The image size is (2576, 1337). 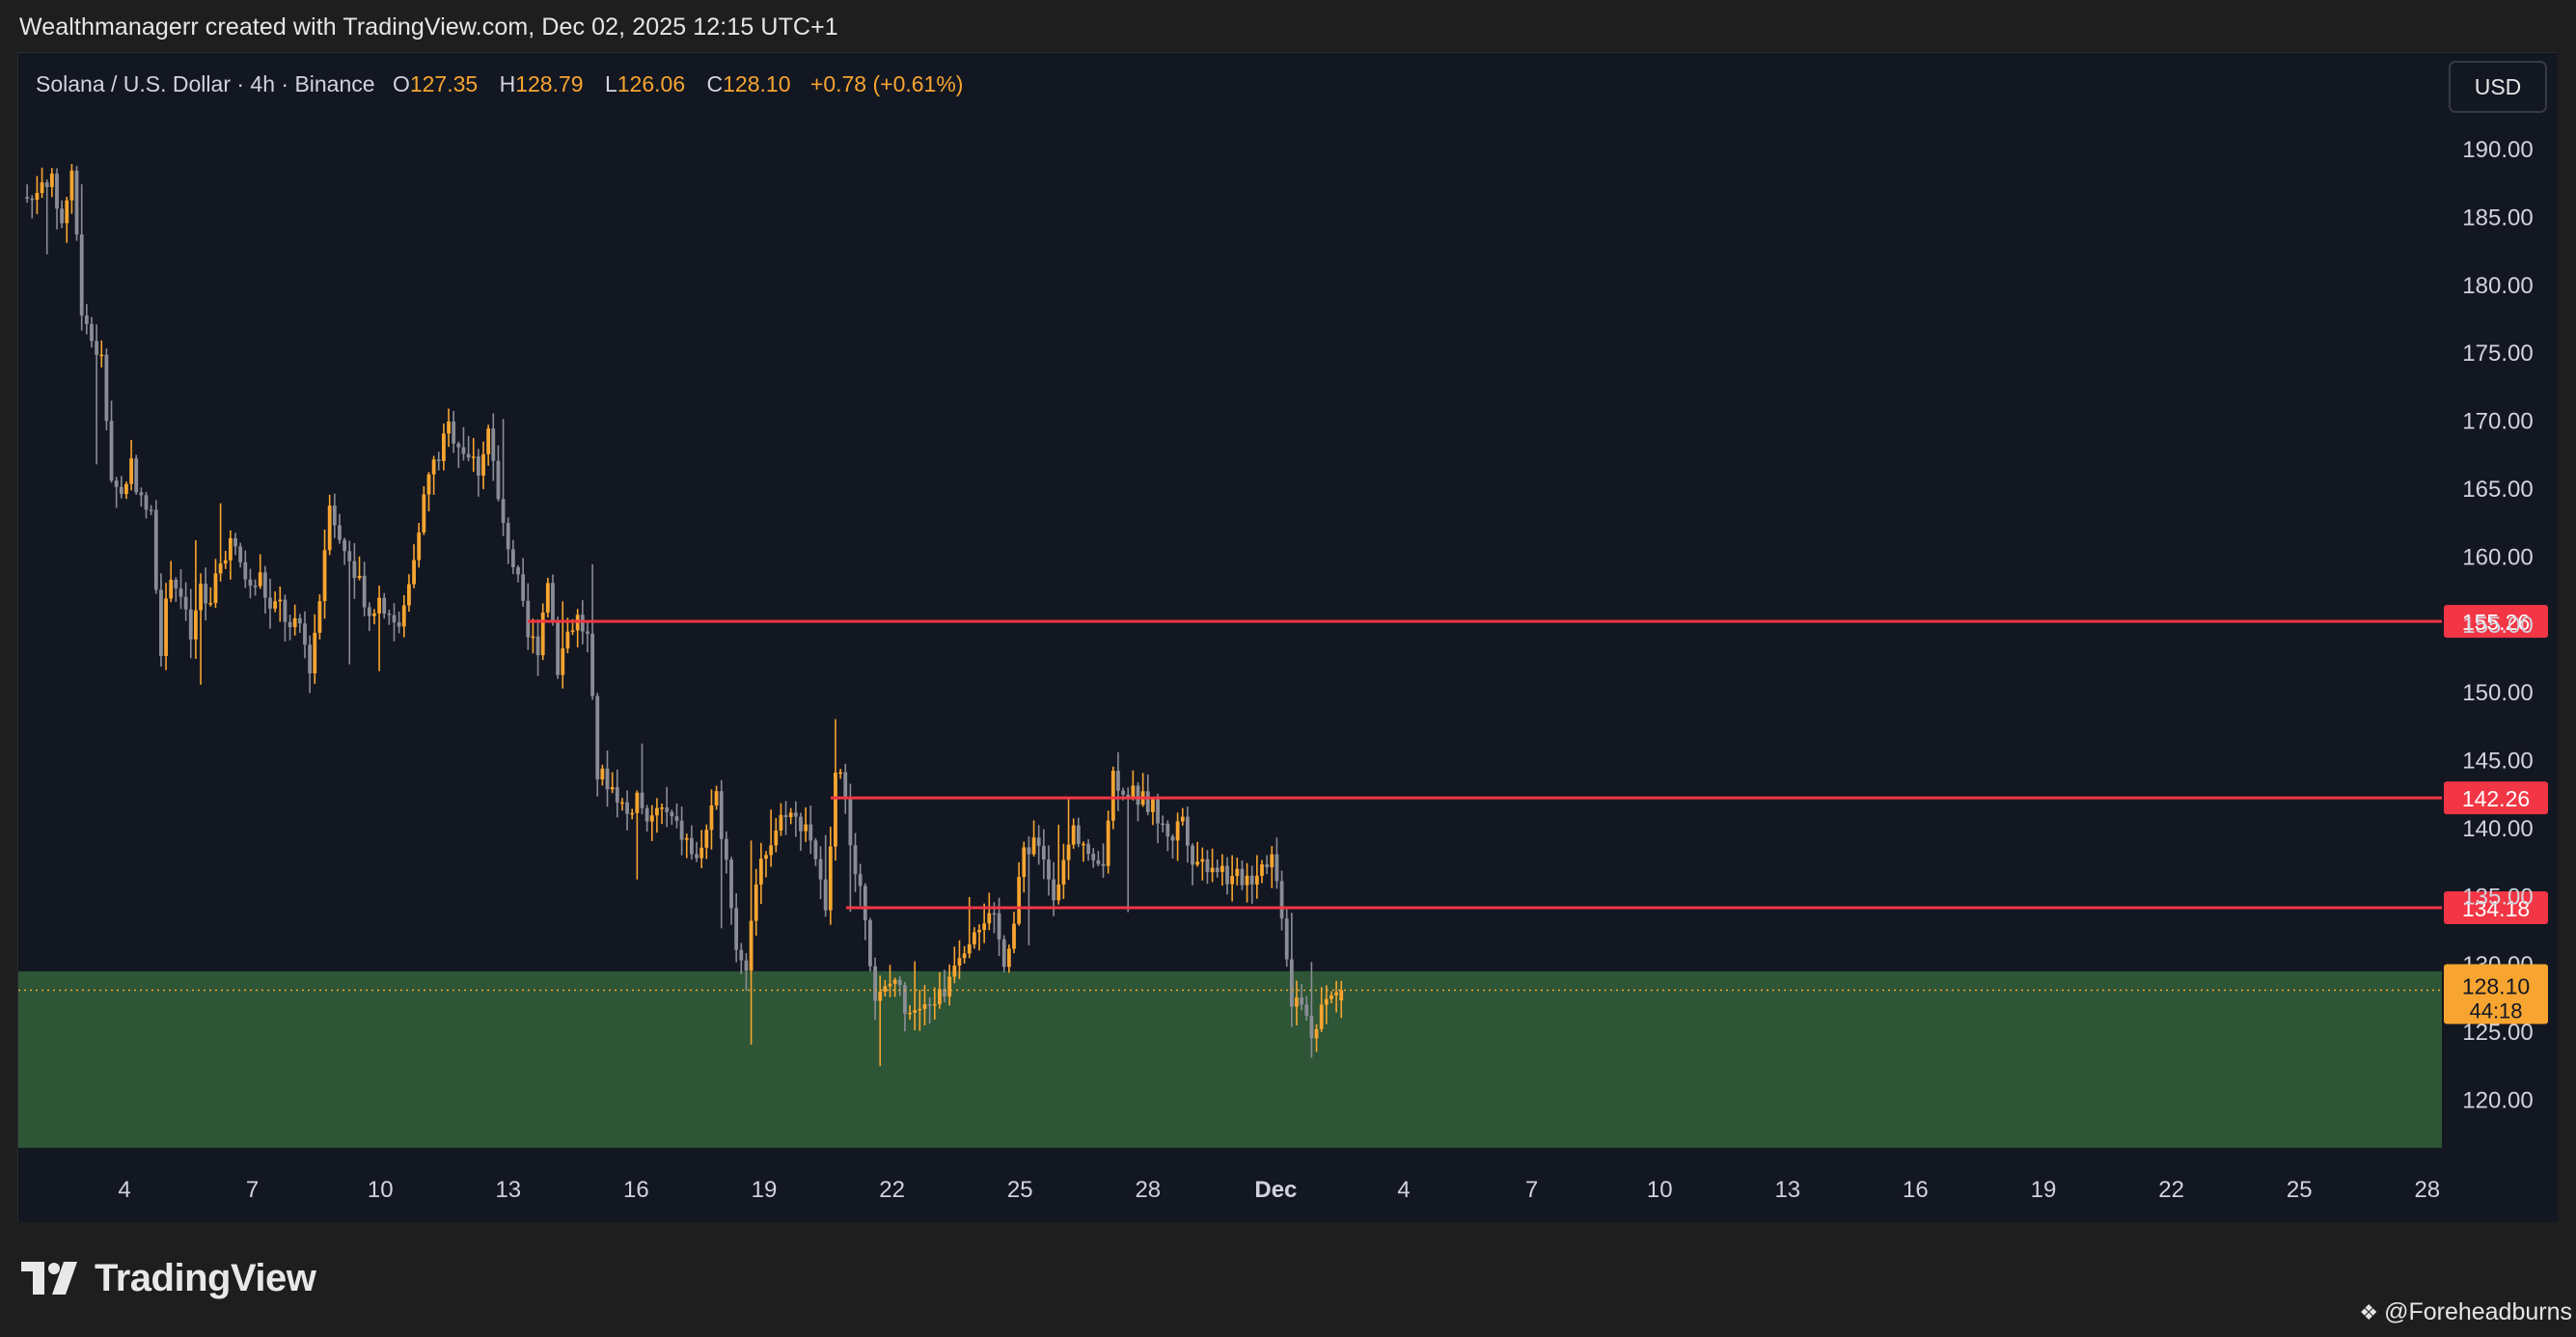 I want to click on tradingview-logo: TradingView, so click(x=168, y=1278).